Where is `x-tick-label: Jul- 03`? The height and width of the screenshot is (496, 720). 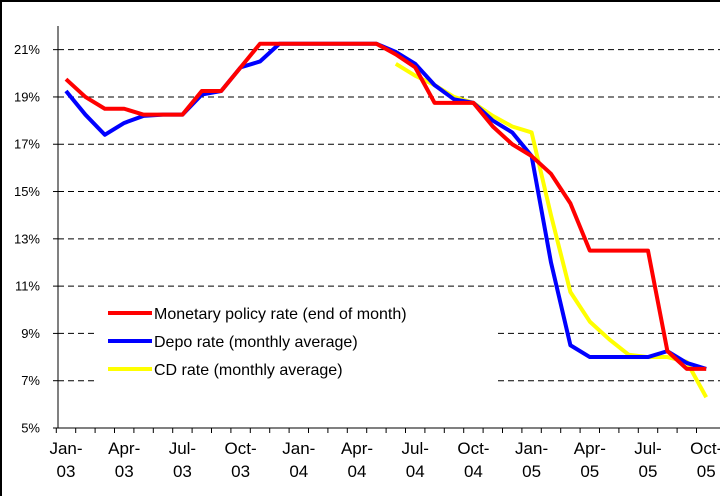 x-tick-label: Jul- 03 is located at coordinates (182, 460).